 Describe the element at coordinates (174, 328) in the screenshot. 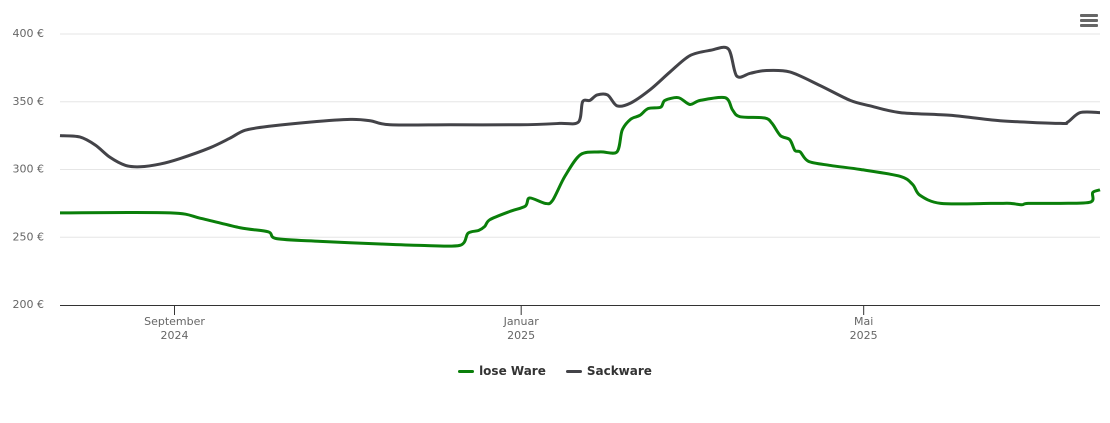

I see `x-tick-label: September 2024` at that location.